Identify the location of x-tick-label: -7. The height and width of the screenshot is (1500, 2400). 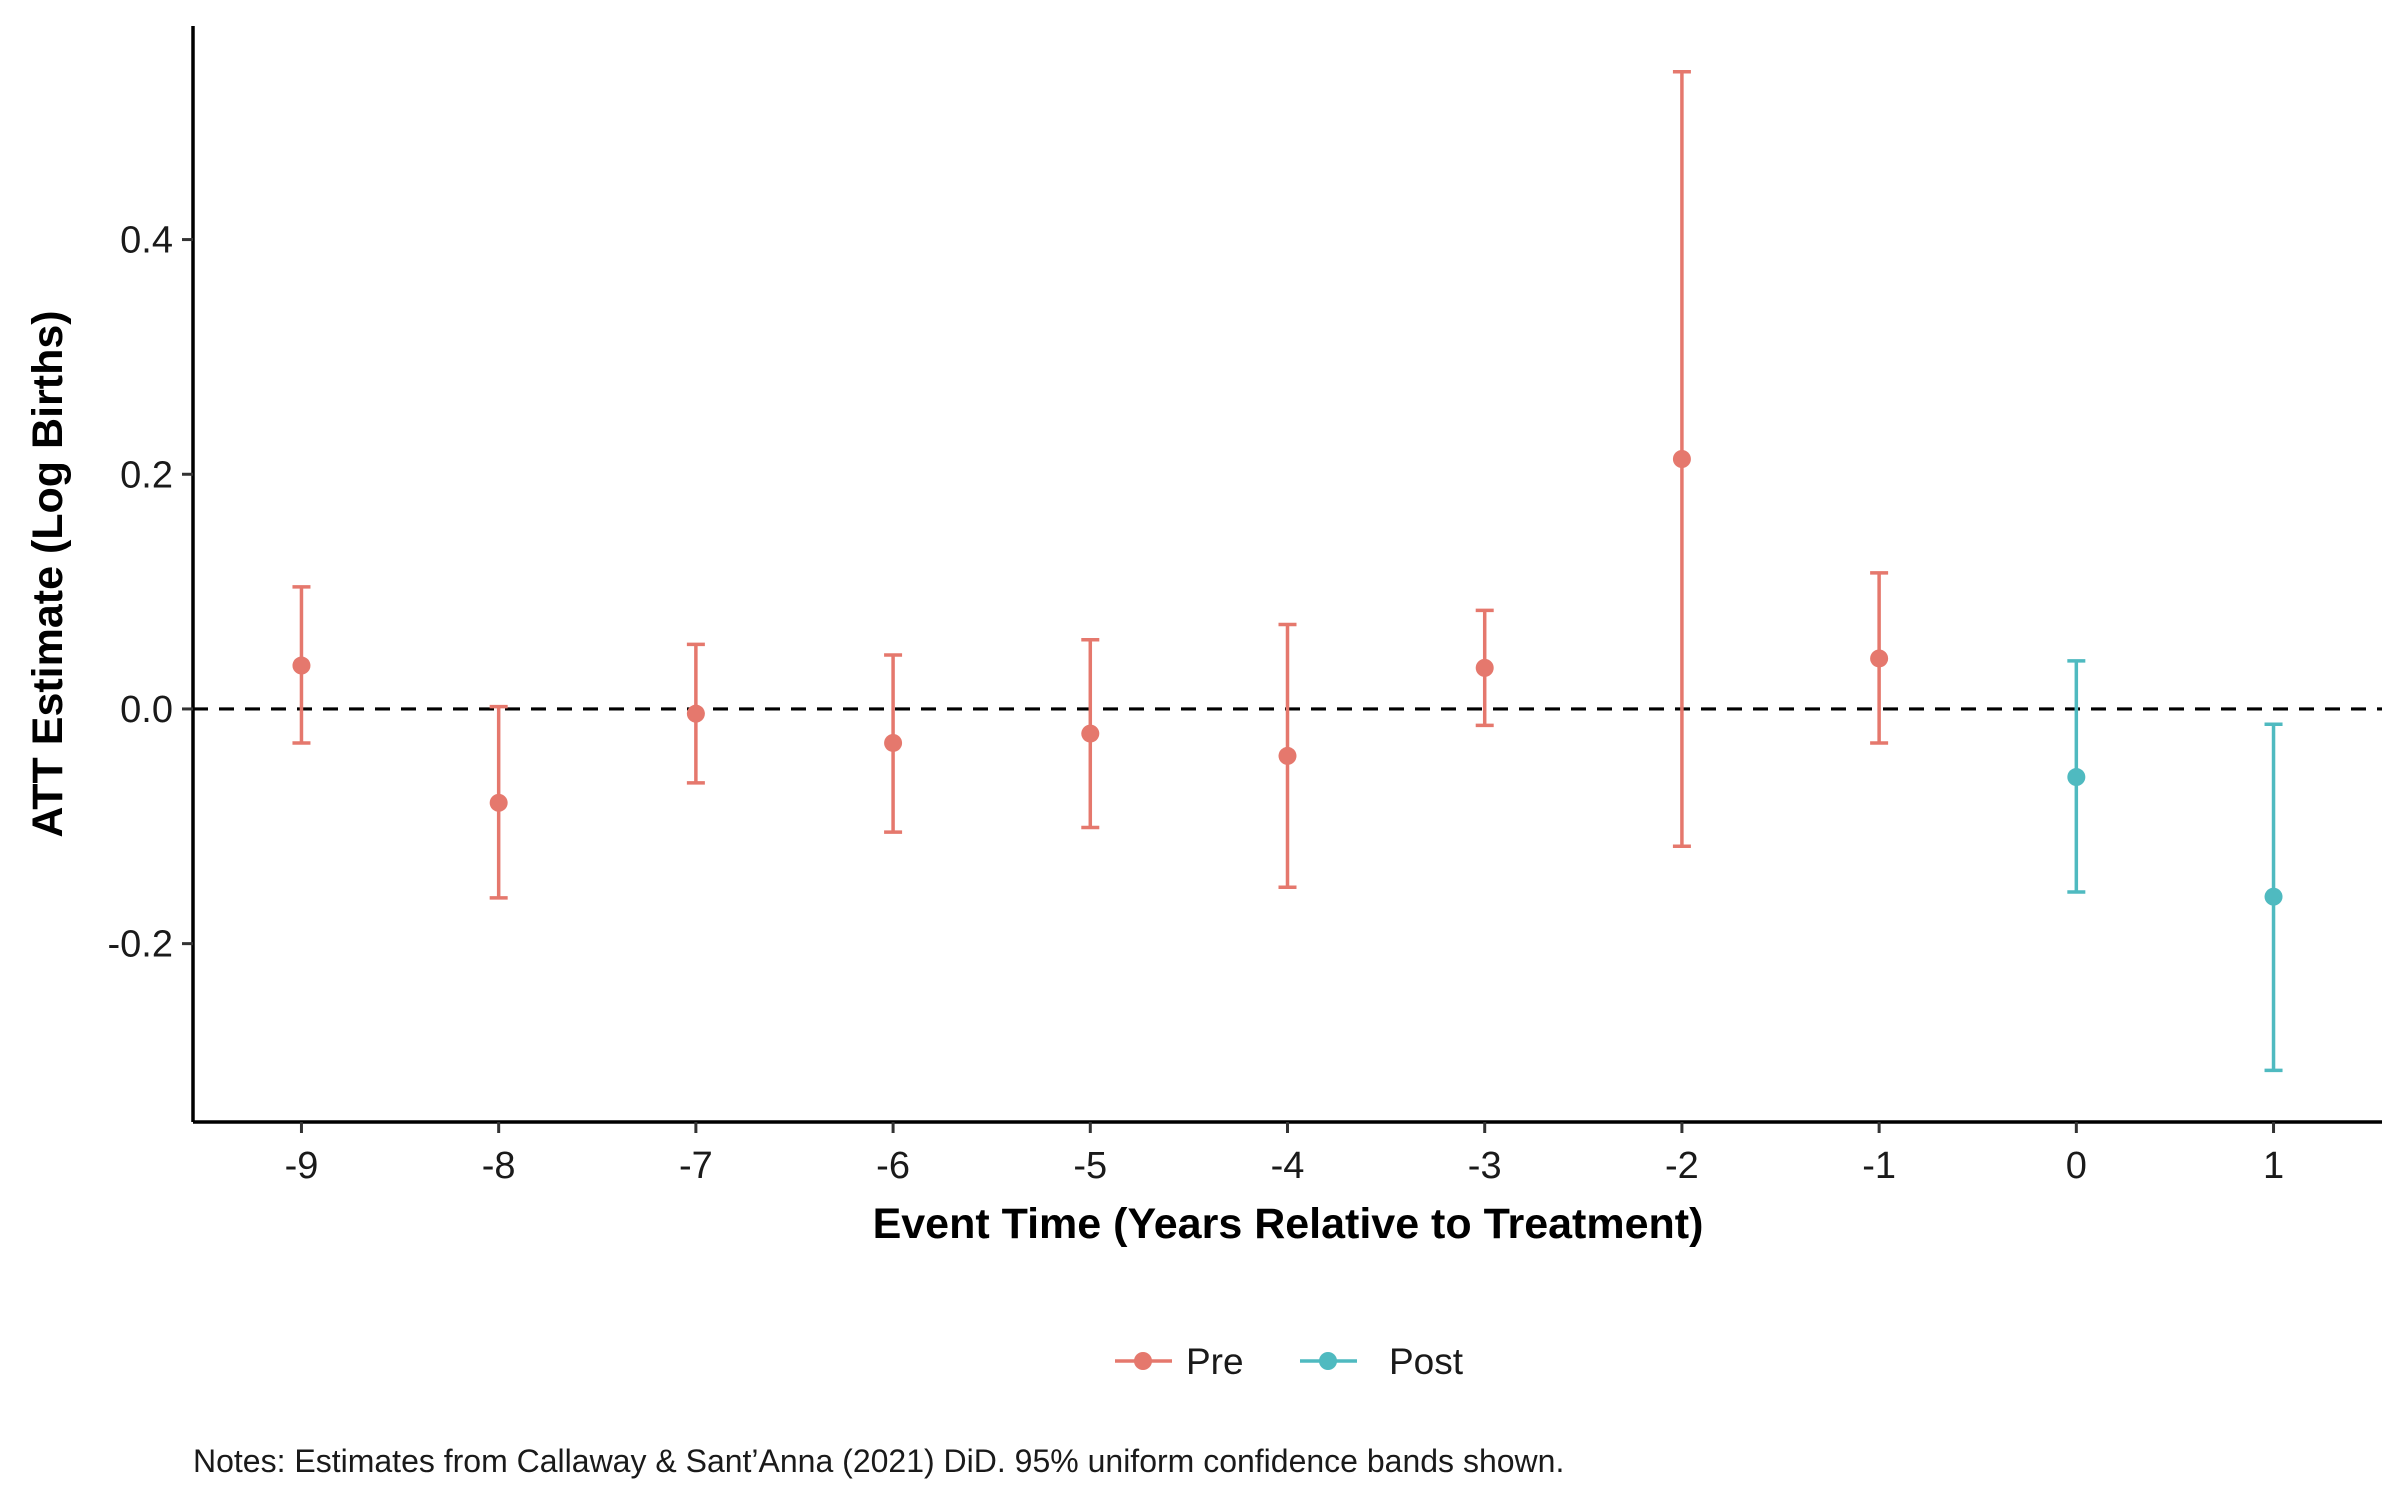
(696, 1166).